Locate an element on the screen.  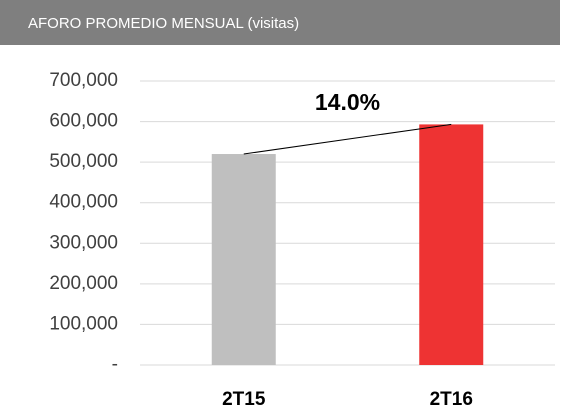
y-tick-label: 200,000 is located at coordinates (83, 283).